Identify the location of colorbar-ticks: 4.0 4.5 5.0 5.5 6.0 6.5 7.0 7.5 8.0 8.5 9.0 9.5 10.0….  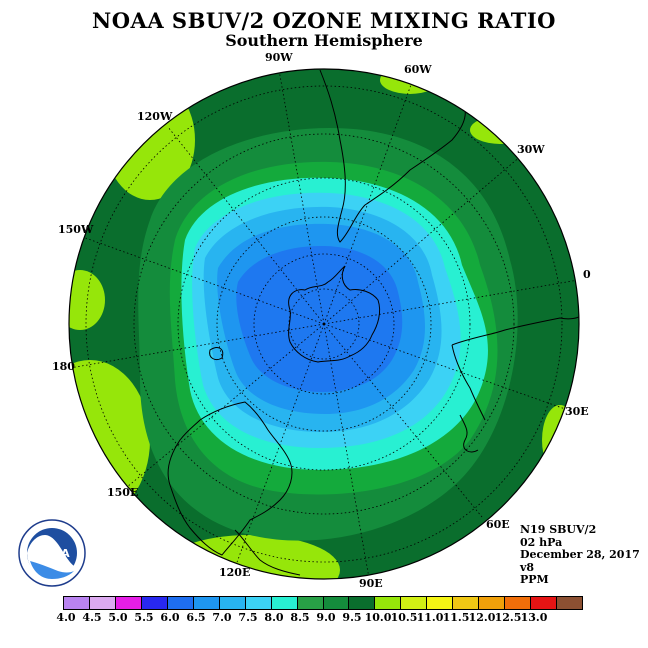
(324, 618).